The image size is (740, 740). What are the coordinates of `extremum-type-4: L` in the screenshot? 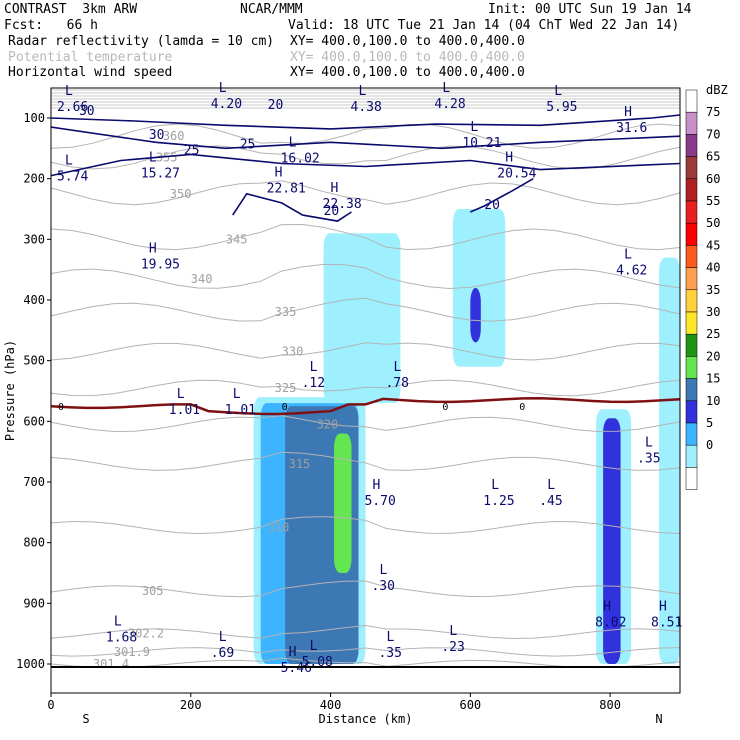 It's located at (474, 127).